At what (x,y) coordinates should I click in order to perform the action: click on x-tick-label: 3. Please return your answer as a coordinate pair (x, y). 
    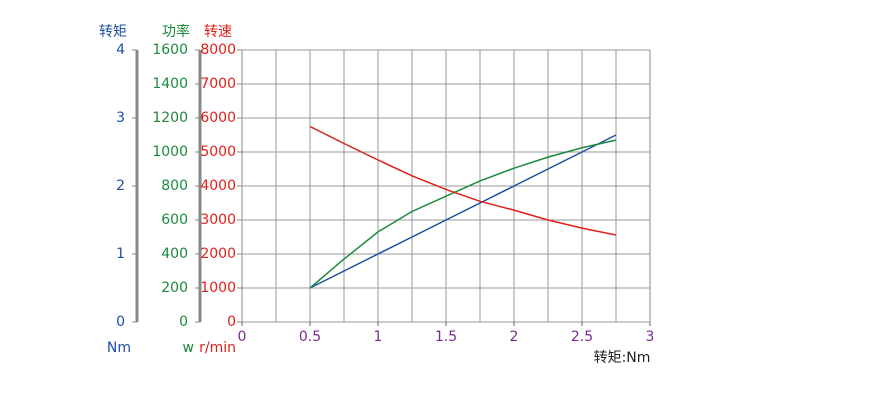
    Looking at the image, I should click on (650, 337).